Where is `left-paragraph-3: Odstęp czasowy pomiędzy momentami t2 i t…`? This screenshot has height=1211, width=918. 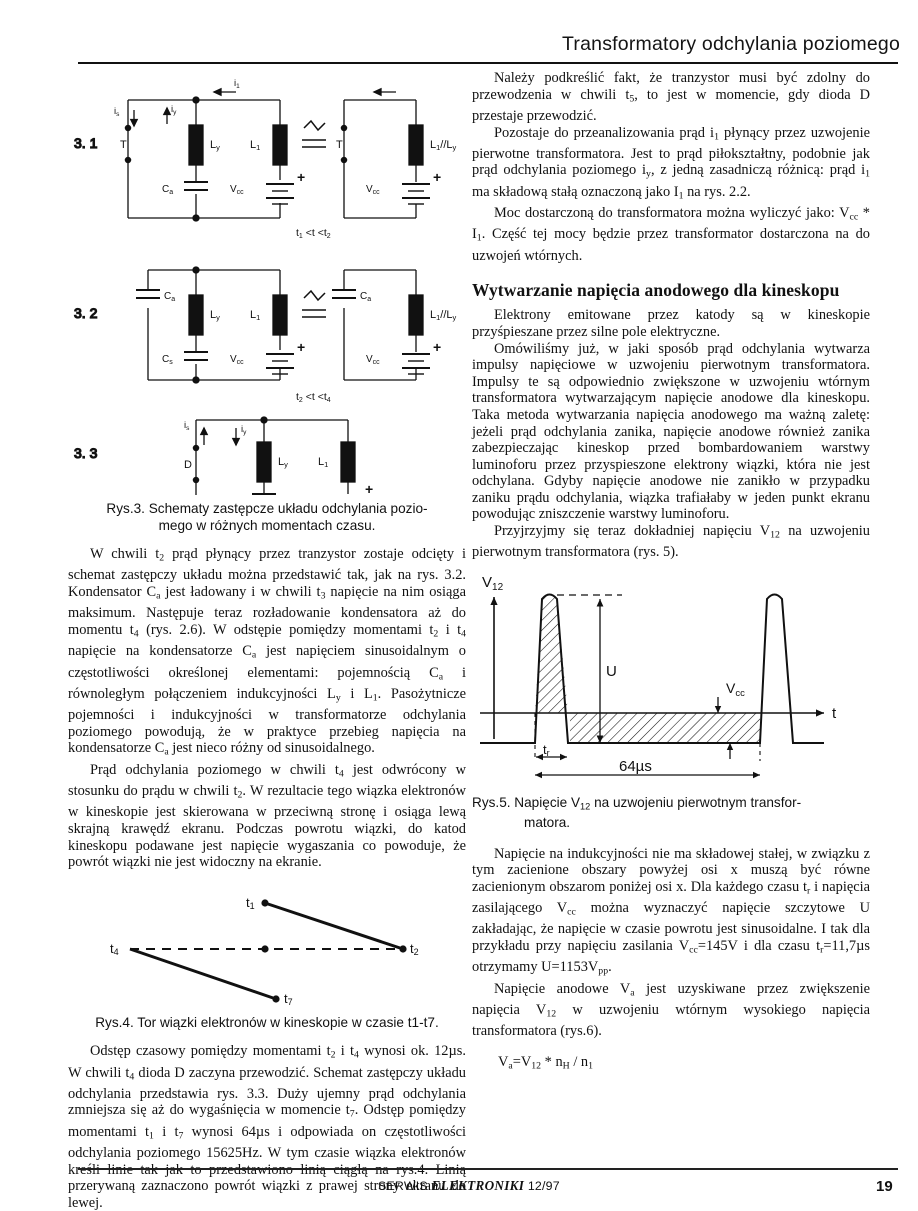 left-paragraph-3: Odstęp czasowy pomiędzy momentami t2 i t… is located at coordinates (267, 1127).